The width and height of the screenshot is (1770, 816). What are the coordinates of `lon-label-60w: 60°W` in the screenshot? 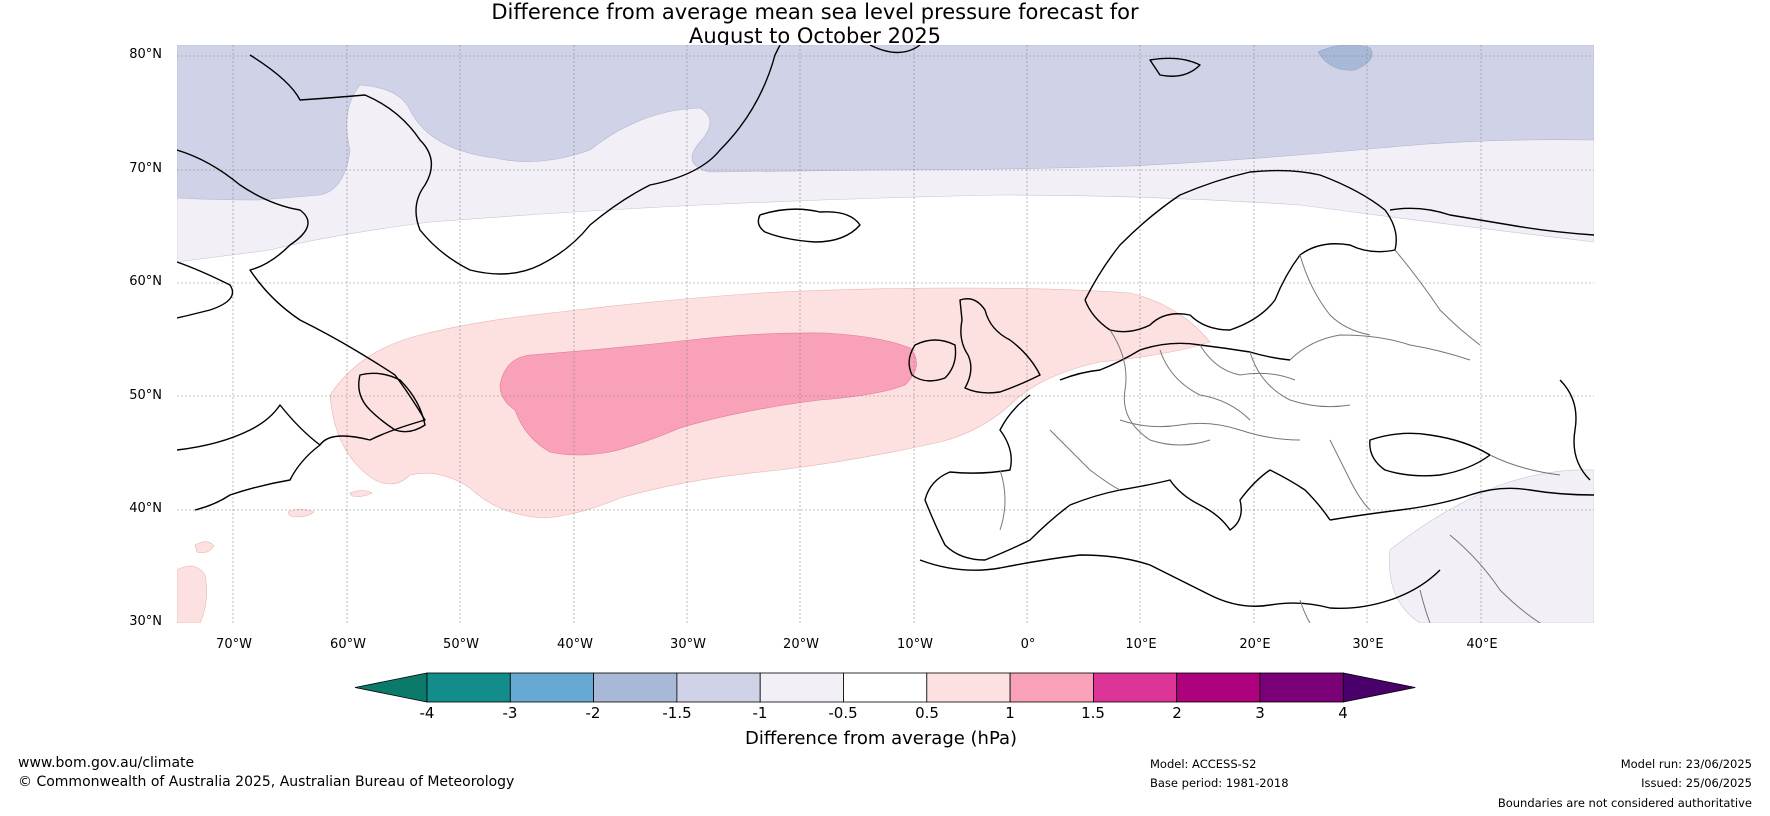 It's located at (348, 644).